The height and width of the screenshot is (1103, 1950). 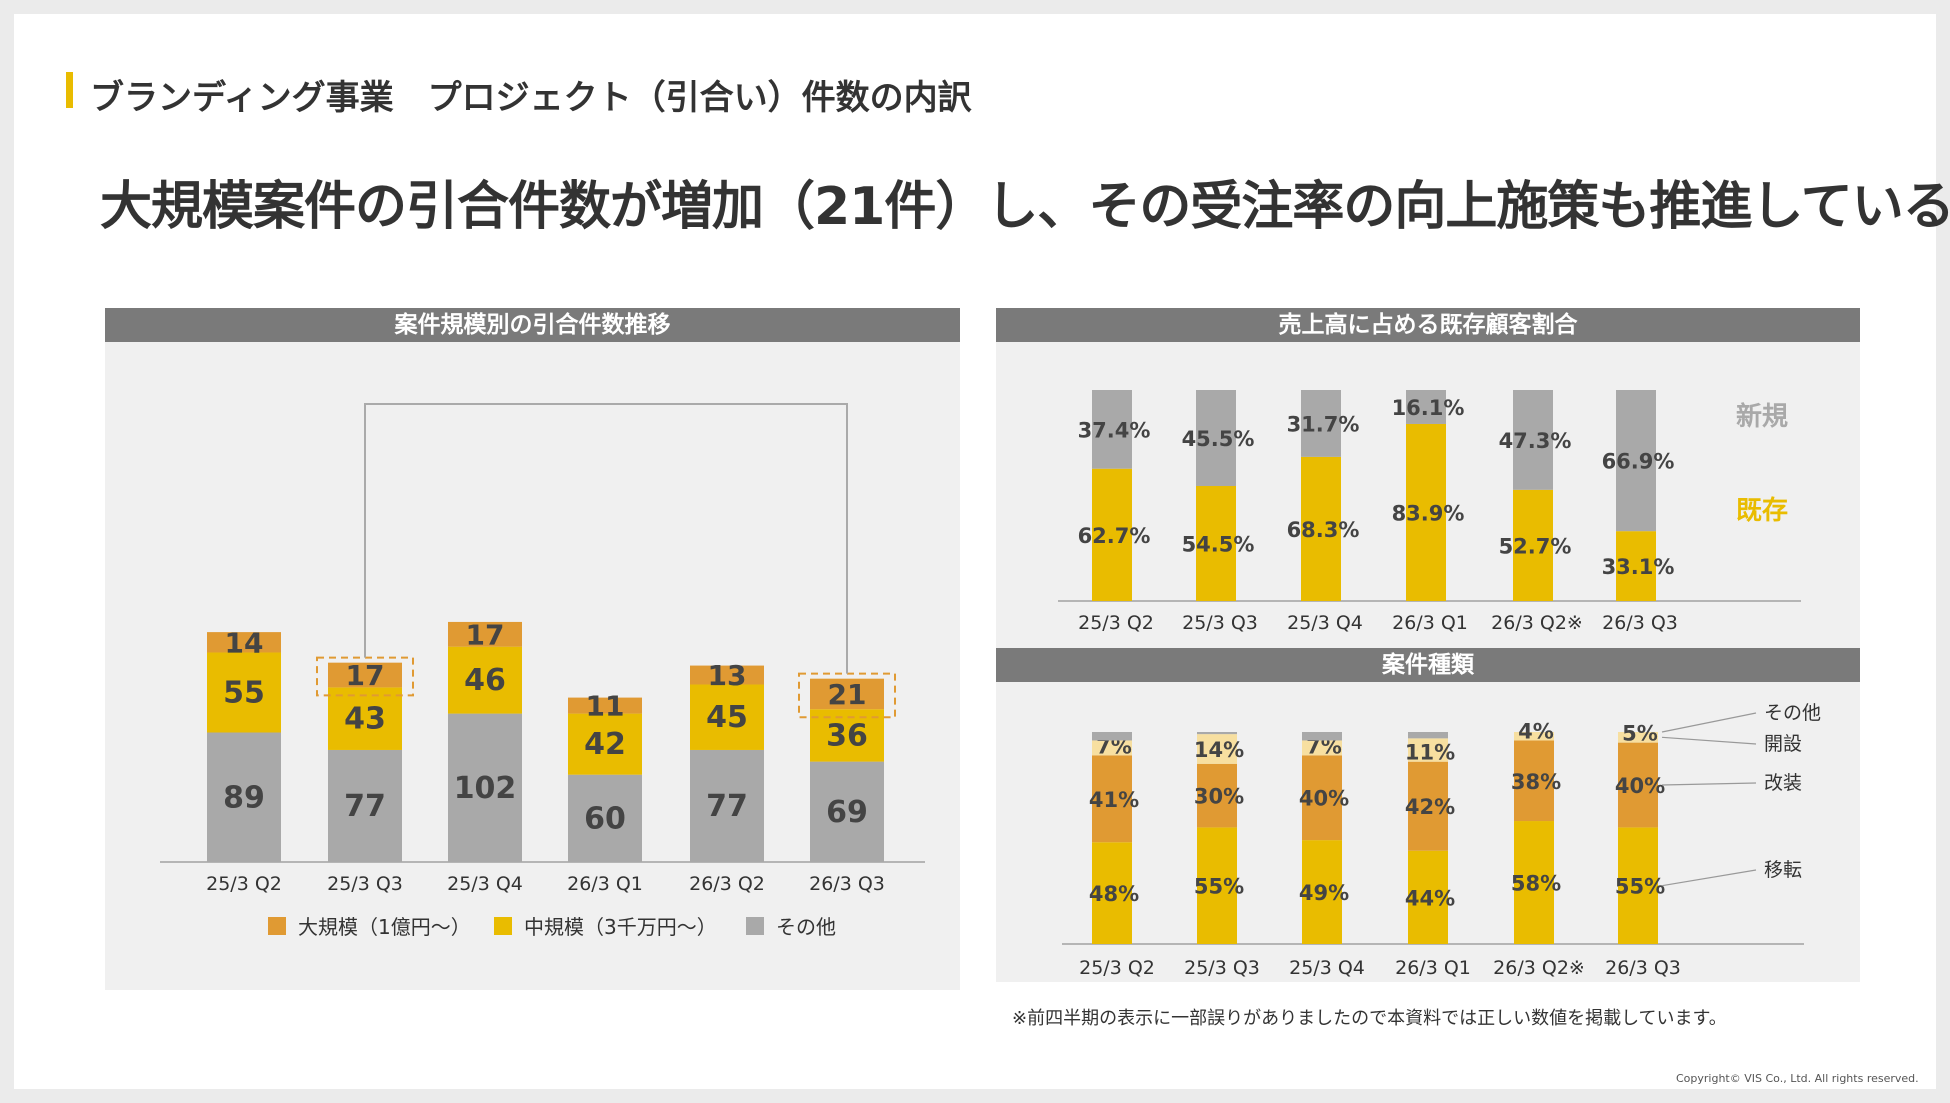 What do you see at coordinates (1762, 511) in the screenshot?
I see `legend-existing: 既存` at bounding box center [1762, 511].